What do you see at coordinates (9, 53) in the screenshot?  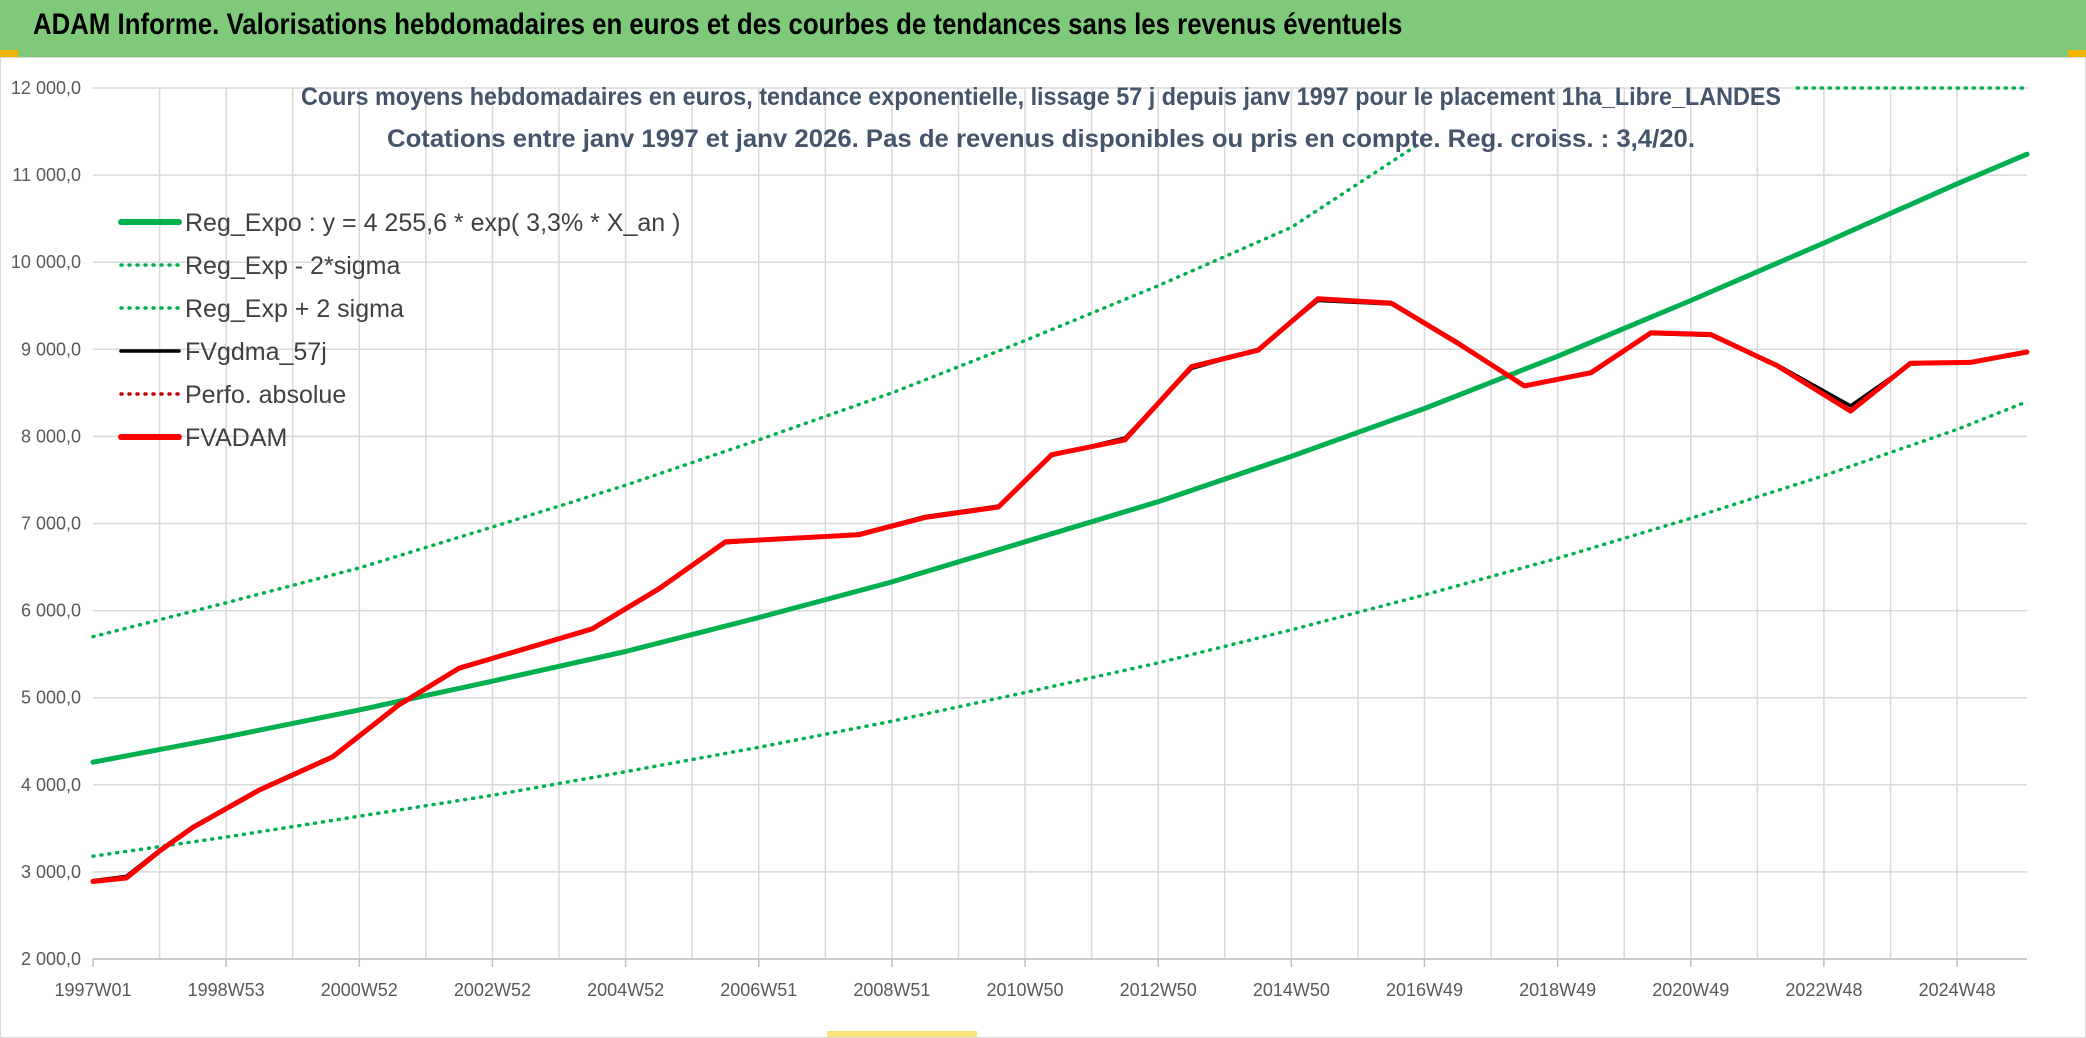 I see `corner-marker-top-left` at bounding box center [9, 53].